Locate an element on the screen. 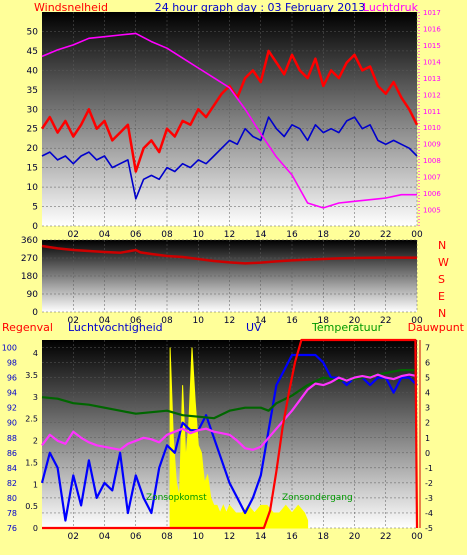 The width and height of the screenshot is (467, 555). y-tick-label: 360 is located at coordinates (29, 241).